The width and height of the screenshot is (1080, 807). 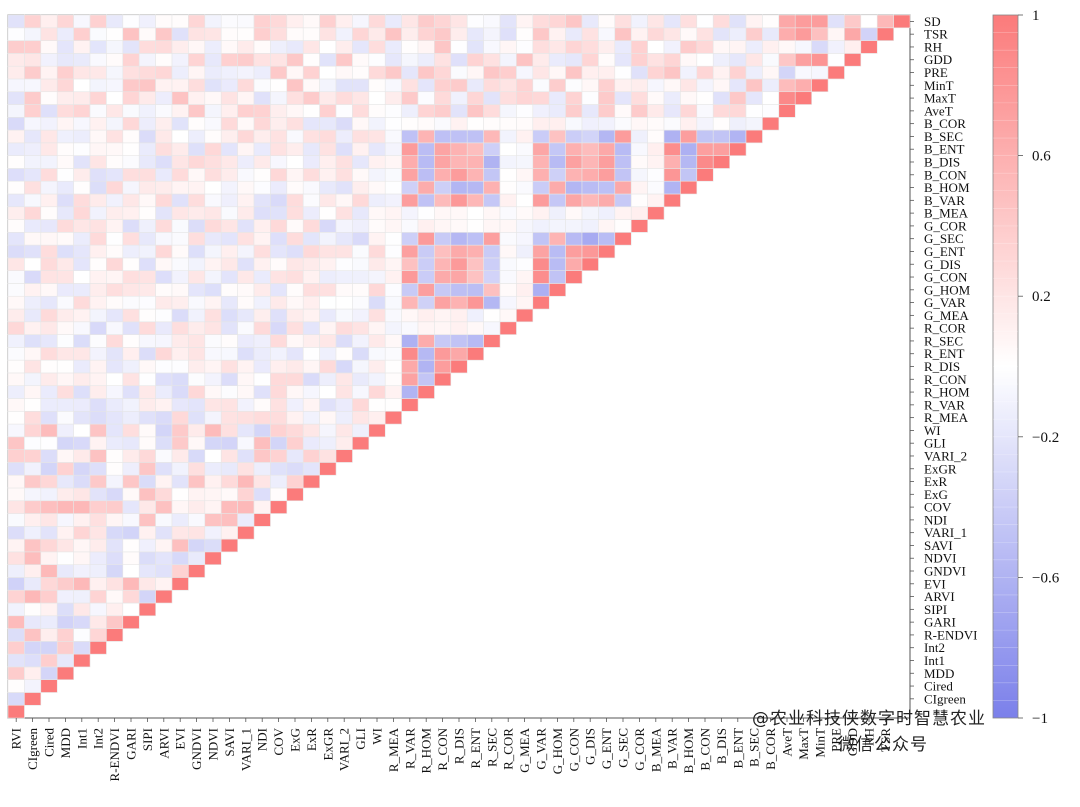 I want to click on x-tick-label: NDI, so click(x=262, y=739).